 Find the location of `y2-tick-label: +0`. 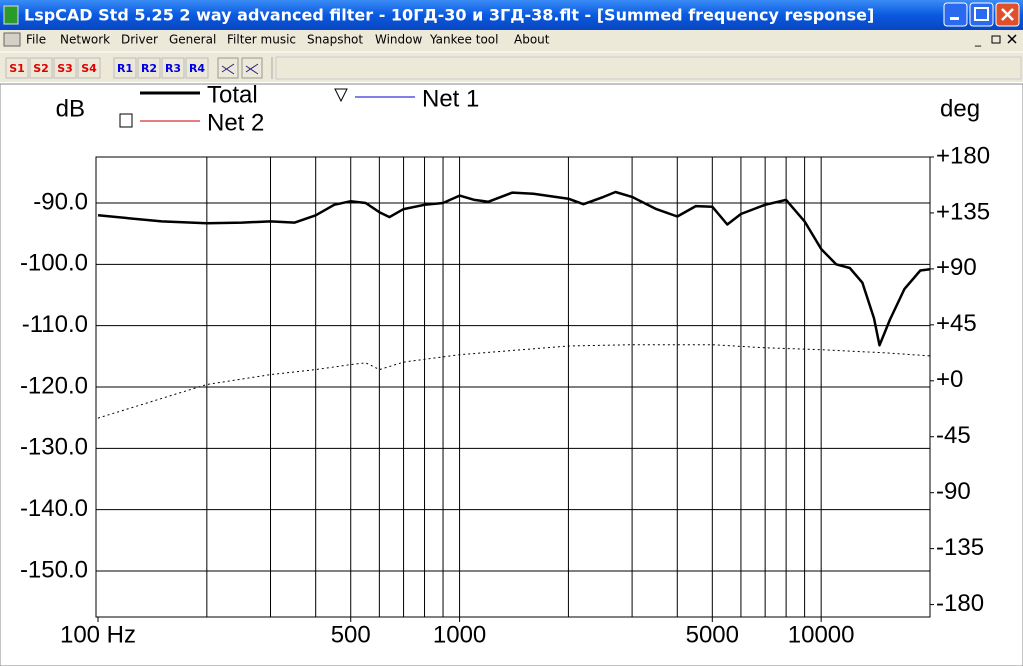

y2-tick-label: +0 is located at coordinates (949, 379).